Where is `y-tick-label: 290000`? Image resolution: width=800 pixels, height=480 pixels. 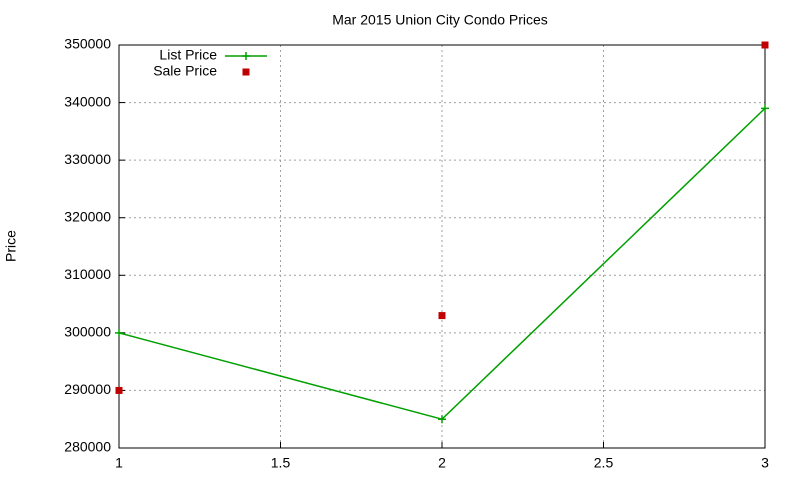
y-tick-label: 290000 is located at coordinates (87, 389).